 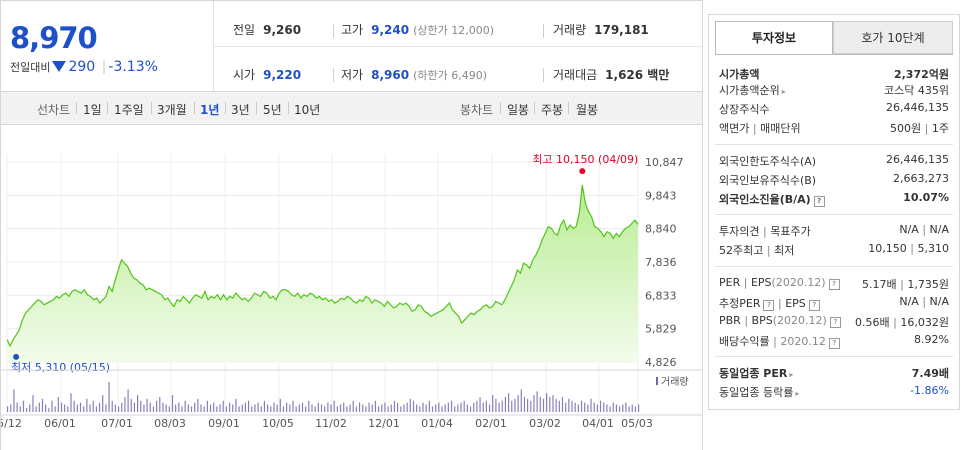 What do you see at coordinates (637, 423) in the screenshot?
I see `x-tick-label: 05/03` at bounding box center [637, 423].